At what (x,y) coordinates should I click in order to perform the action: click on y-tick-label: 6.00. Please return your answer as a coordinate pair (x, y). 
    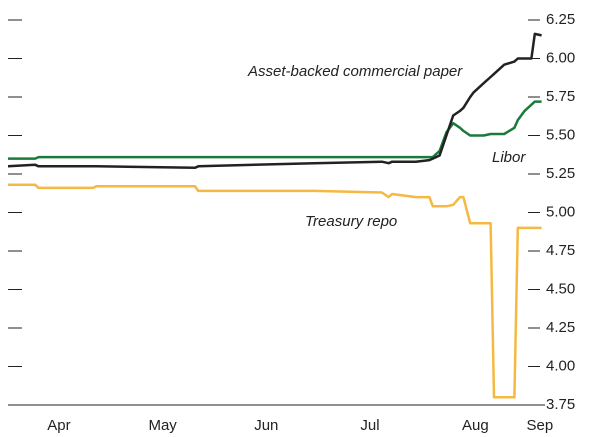
    Looking at the image, I should click on (560, 57).